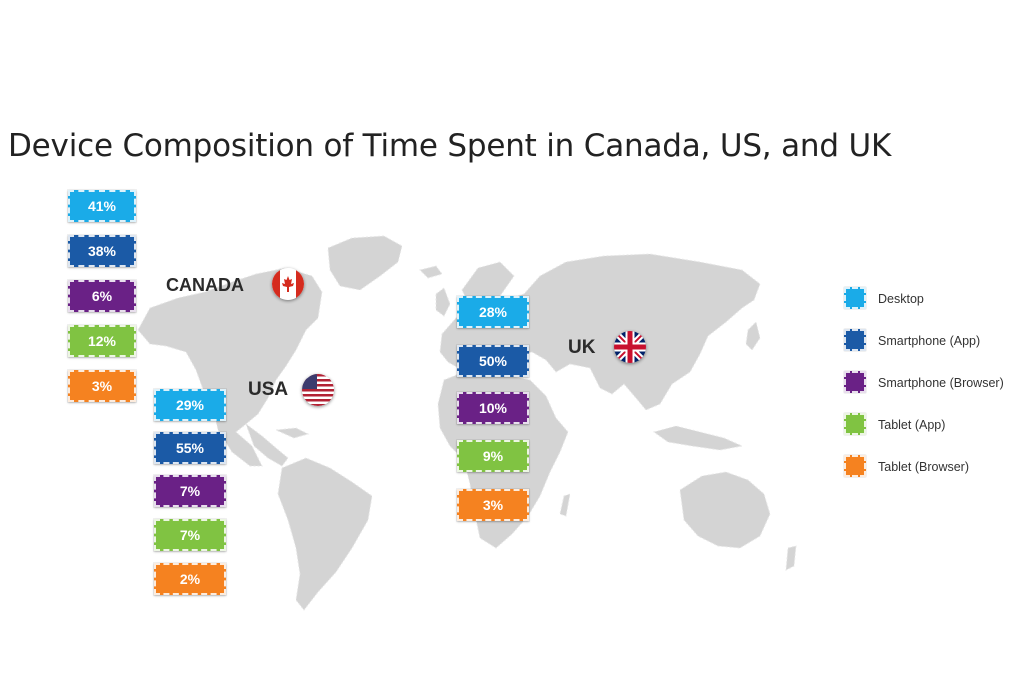  I want to click on legend-swatch-smartphone-browser, so click(855, 382).